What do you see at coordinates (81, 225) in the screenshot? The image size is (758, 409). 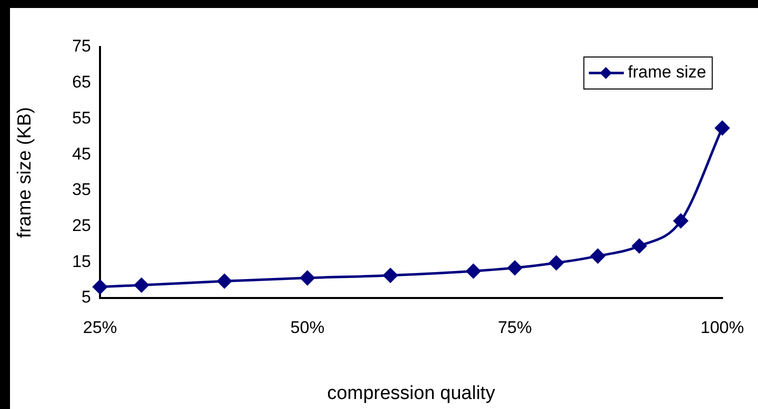 I see `y-tick-label: 25` at bounding box center [81, 225].